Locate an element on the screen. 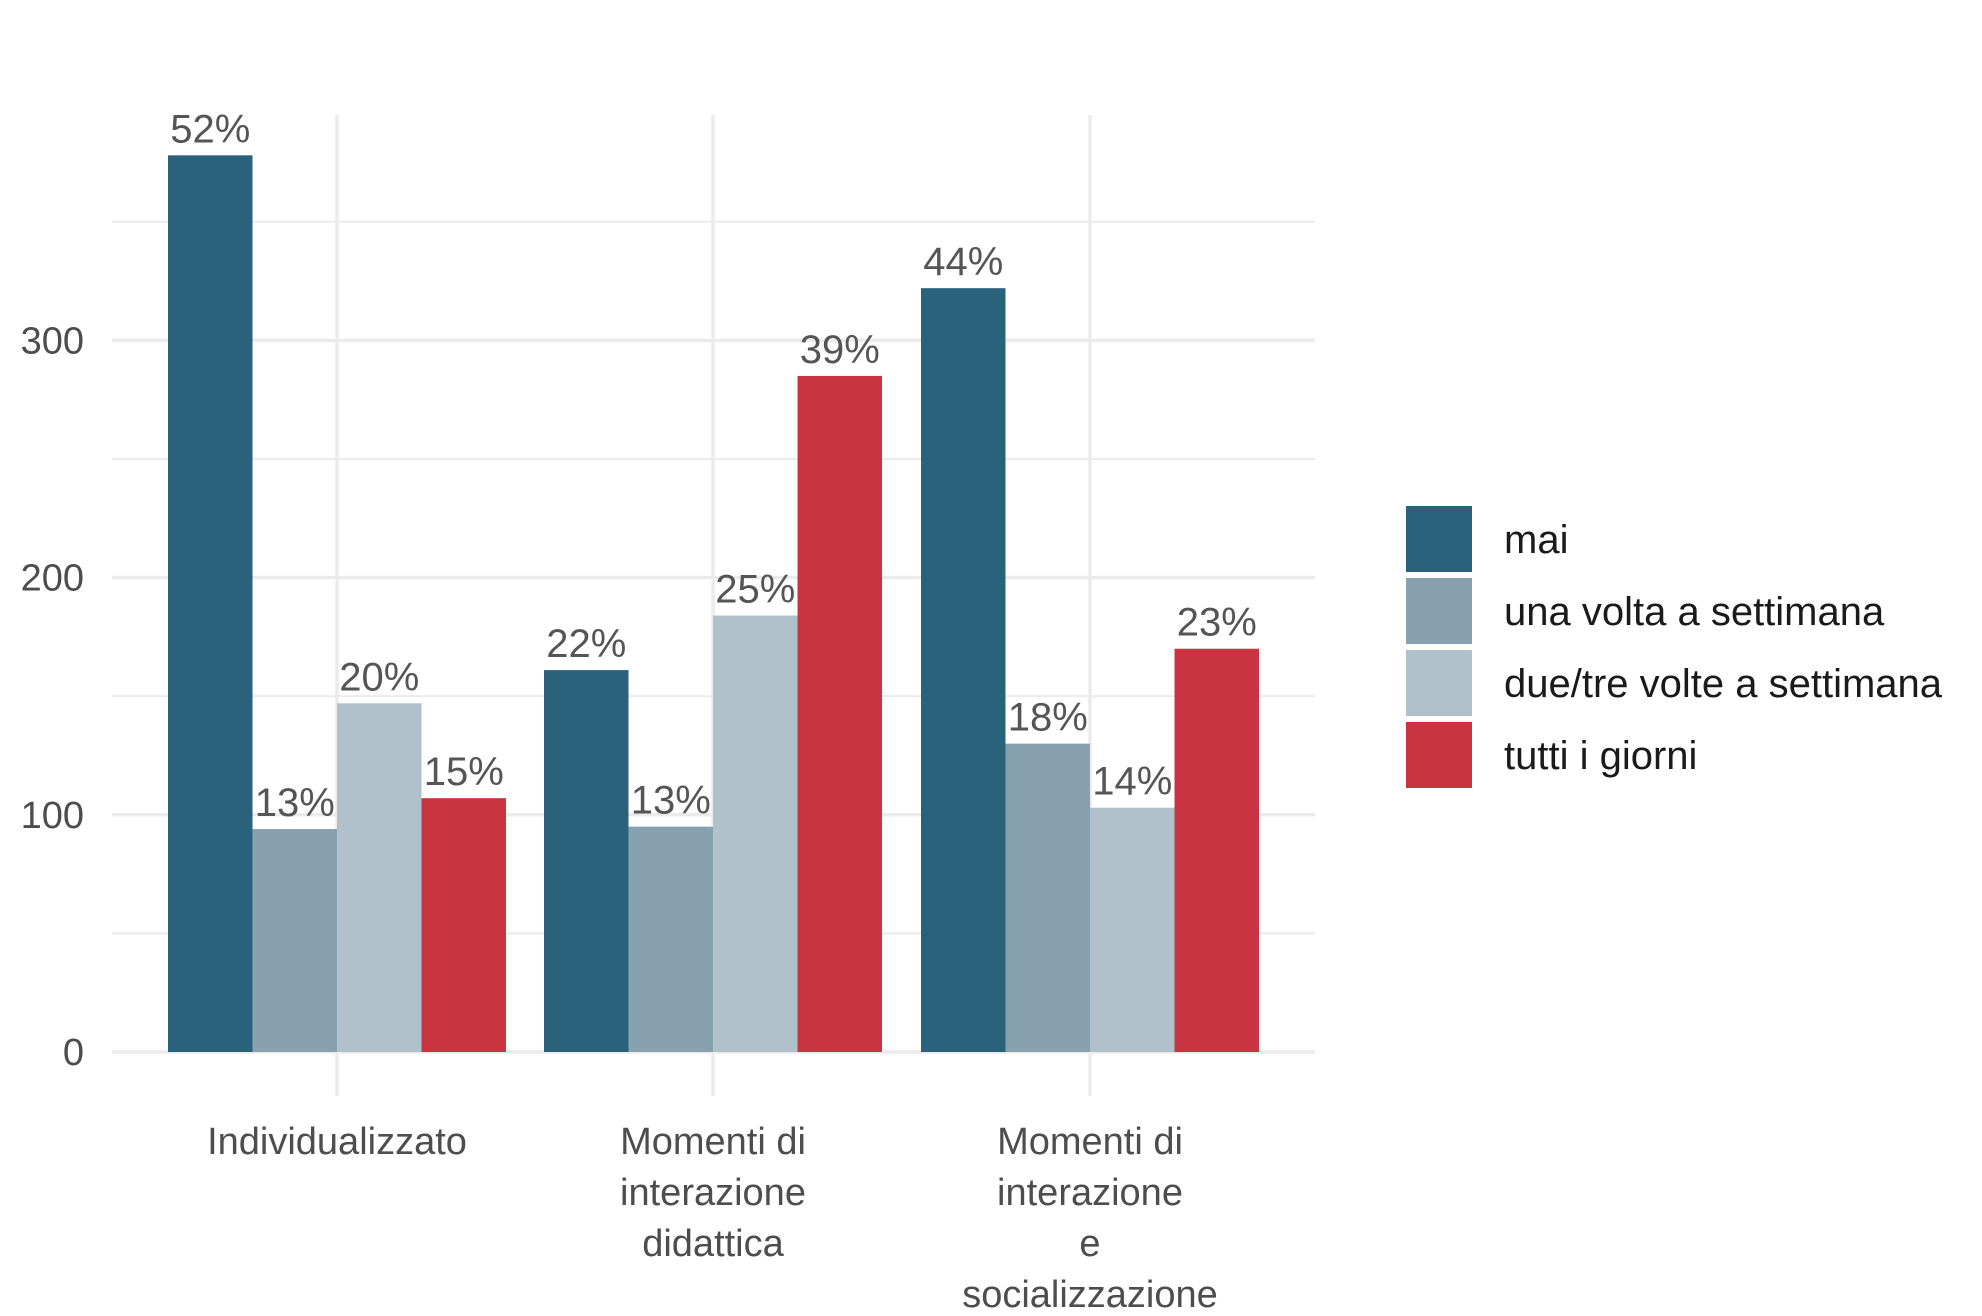 The image size is (1982, 1316). x-tick-label: Momenti di interazione e socializzazione is located at coordinates (1090, 1218).